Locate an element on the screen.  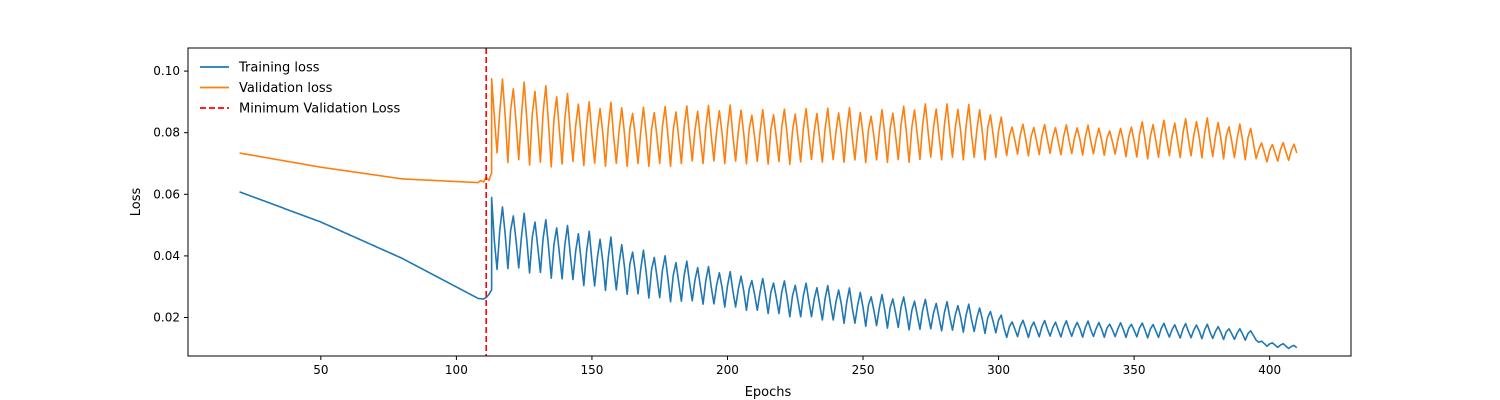
legend-label: Validation loss is located at coordinates (286, 88).